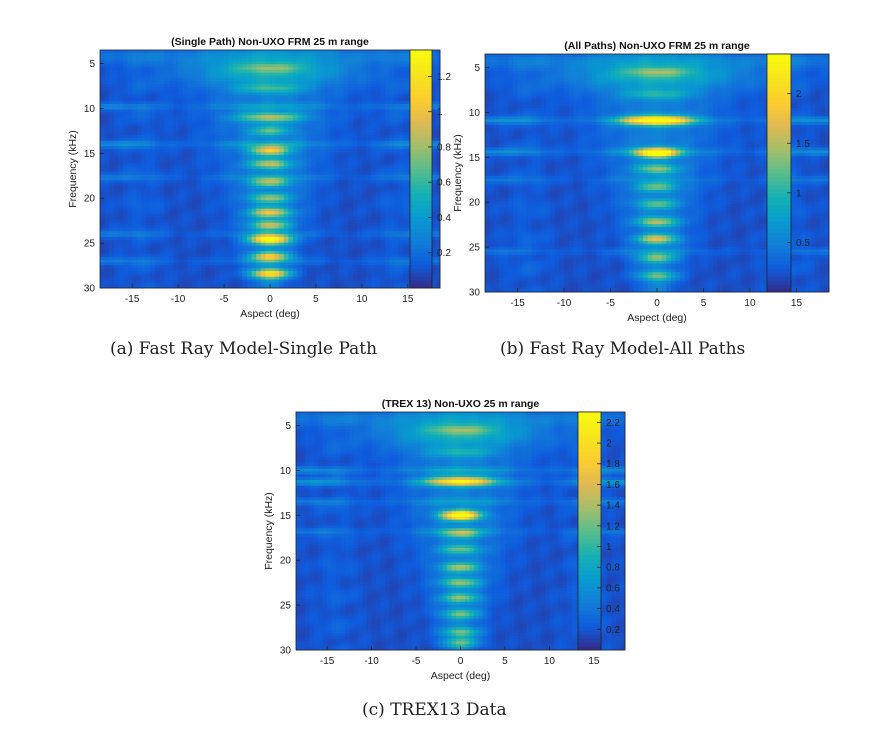 The height and width of the screenshot is (729, 870). Describe the element at coordinates (270, 42) in the screenshot. I see `chart-title: (Single Path) Non-UXO FRM 25 m range` at that location.